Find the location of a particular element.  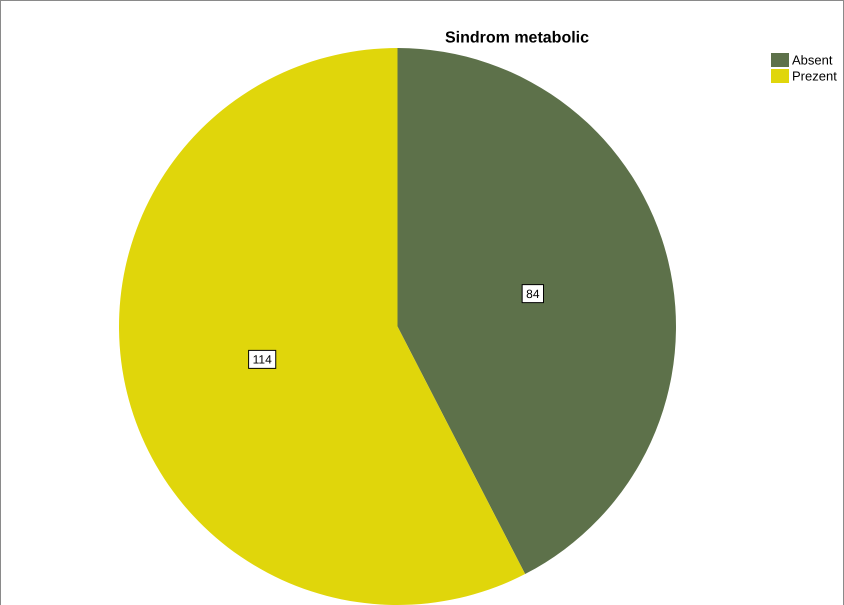

legend-label: Absent is located at coordinates (812, 60).